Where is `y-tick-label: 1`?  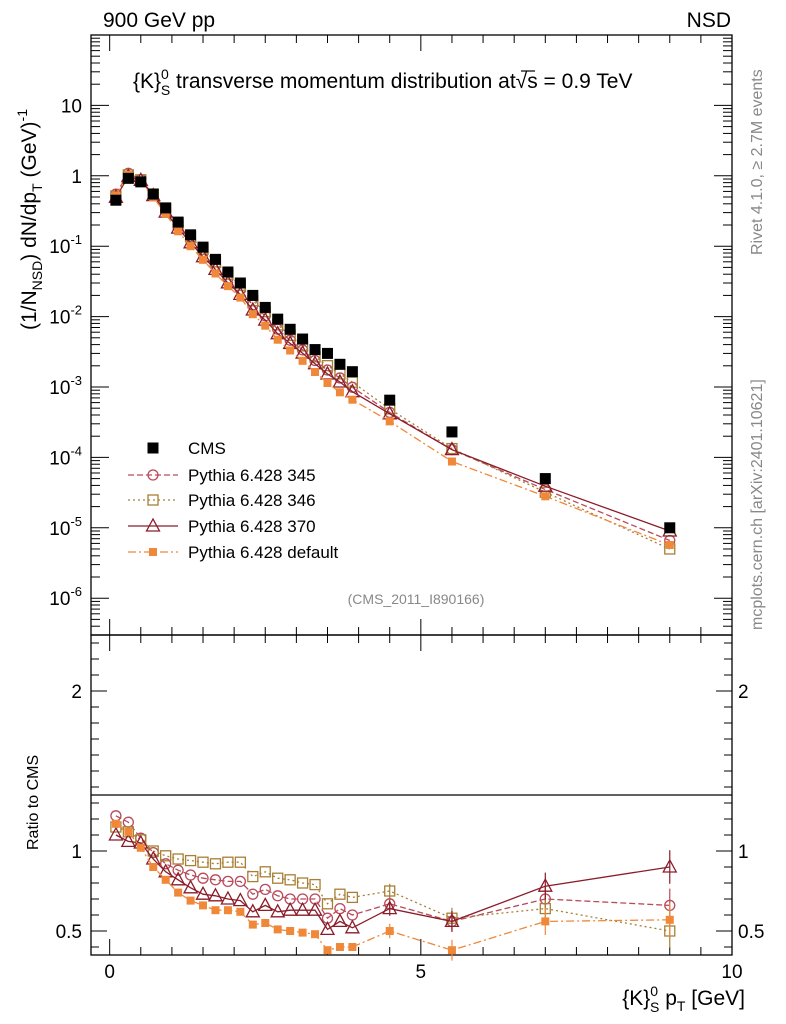
y-tick-label: 1 is located at coordinates (76, 177).